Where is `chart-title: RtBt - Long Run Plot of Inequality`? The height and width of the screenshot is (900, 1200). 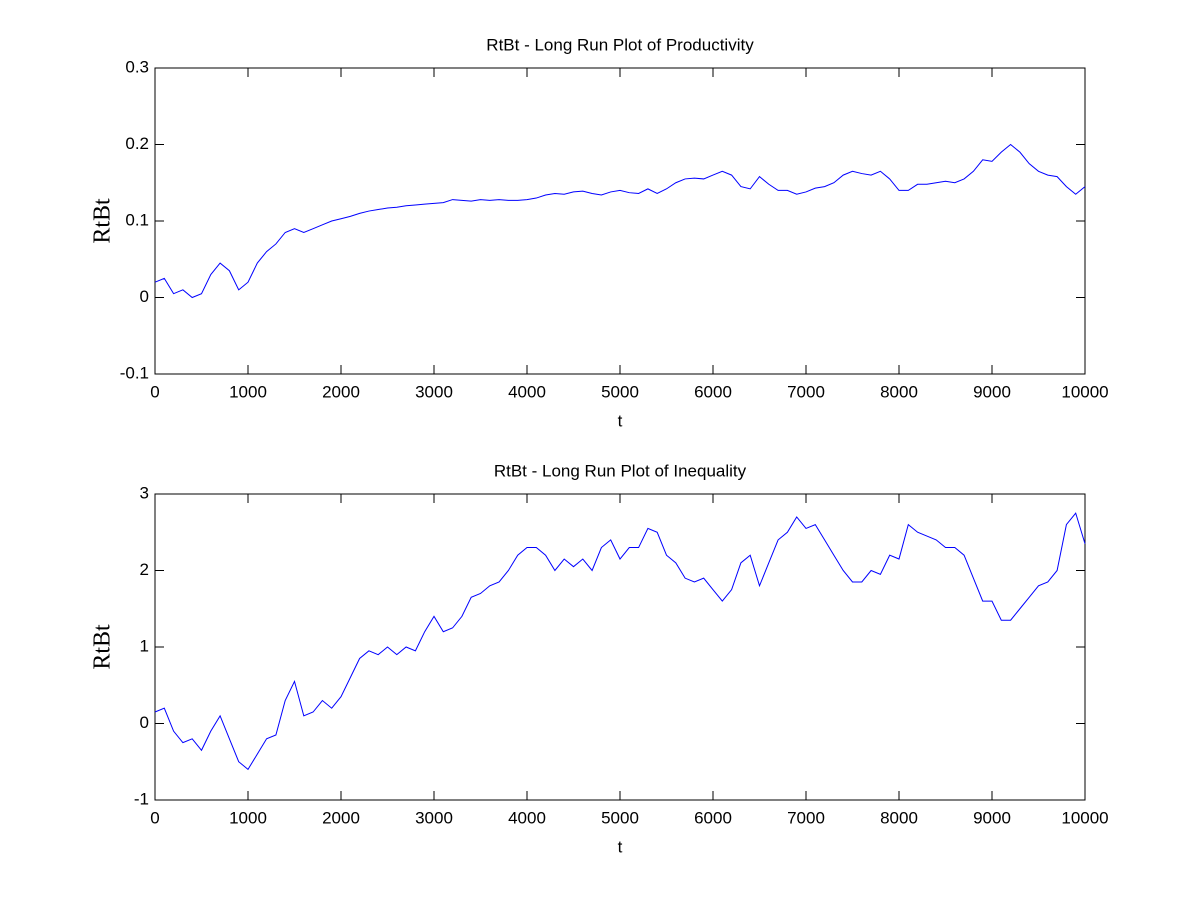
chart-title: RtBt - Long Run Plot of Inequality is located at coordinates (620, 470).